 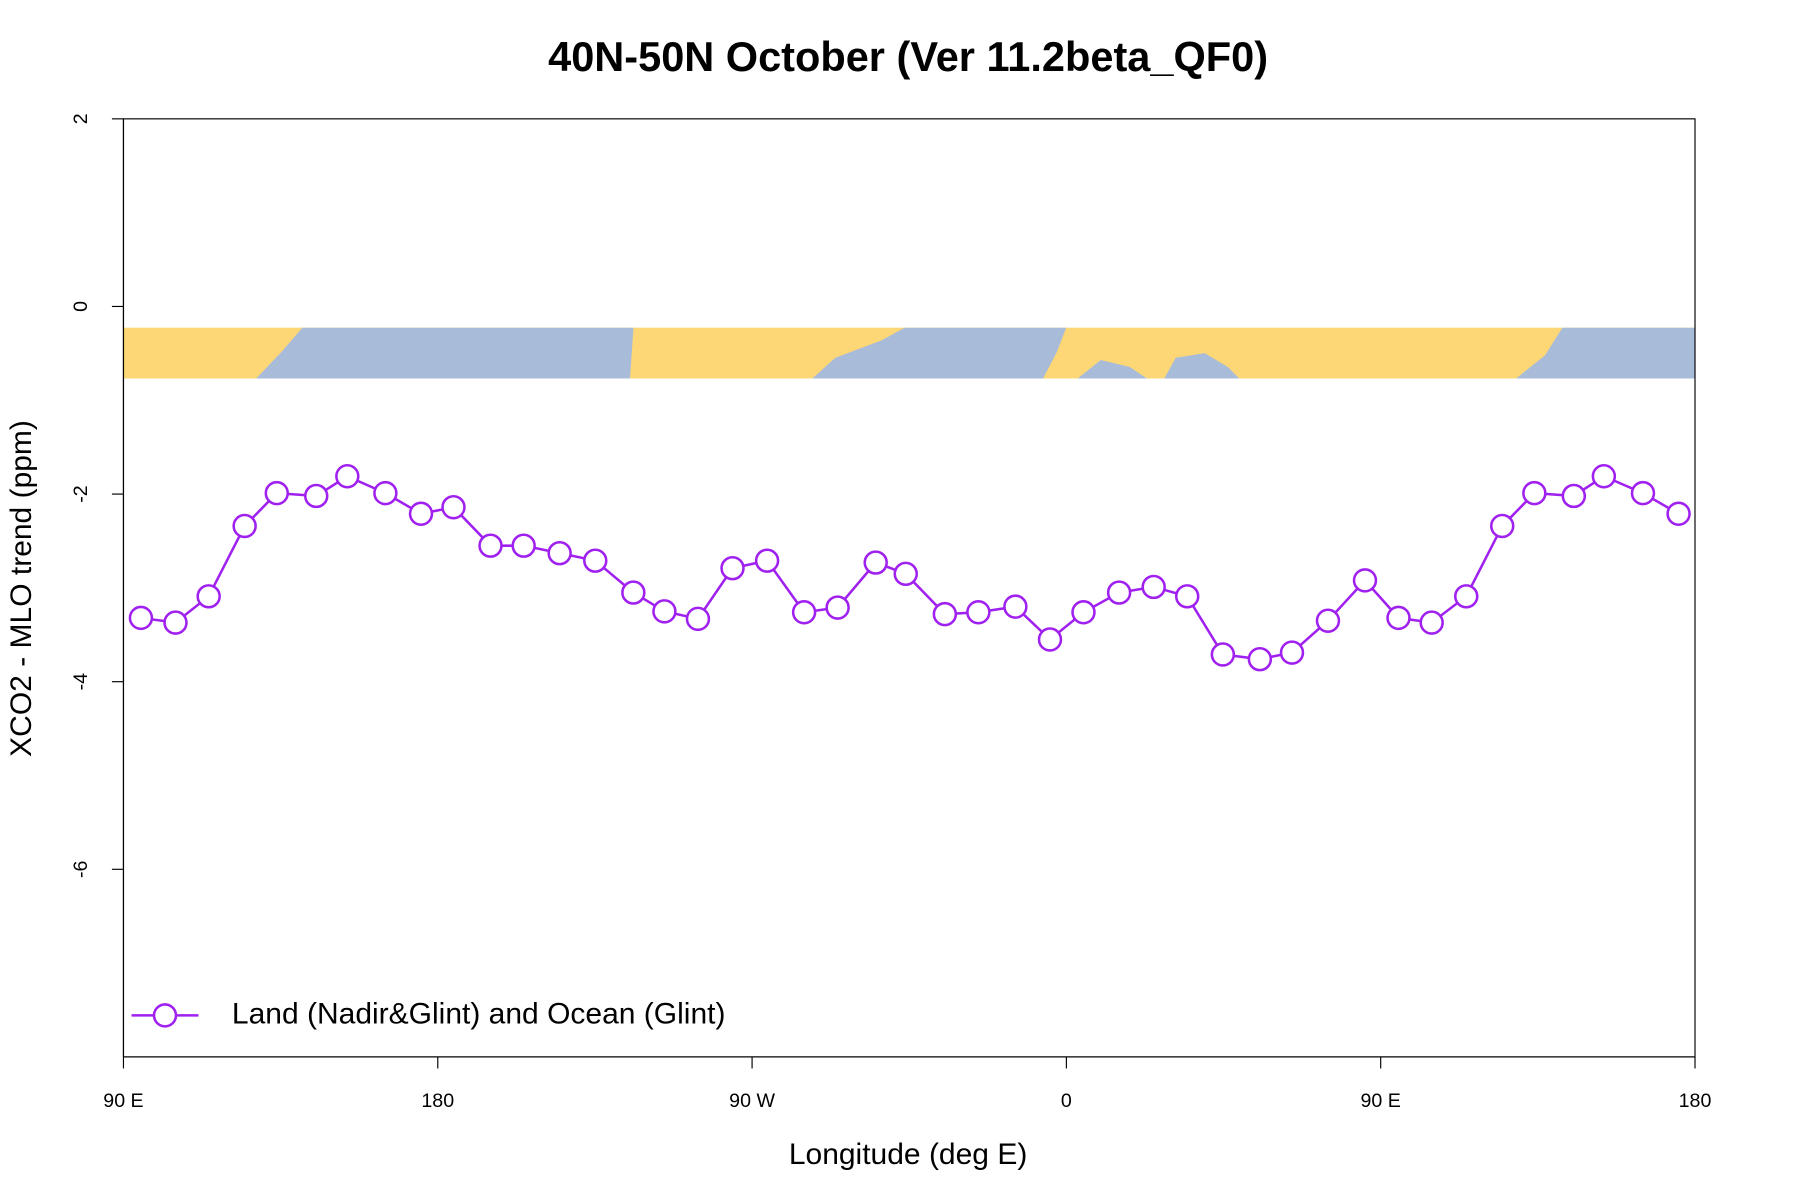 What do you see at coordinates (21, 588) in the screenshot?
I see `y-axis-label: XCO2 - MLO trend (ppm)` at bounding box center [21, 588].